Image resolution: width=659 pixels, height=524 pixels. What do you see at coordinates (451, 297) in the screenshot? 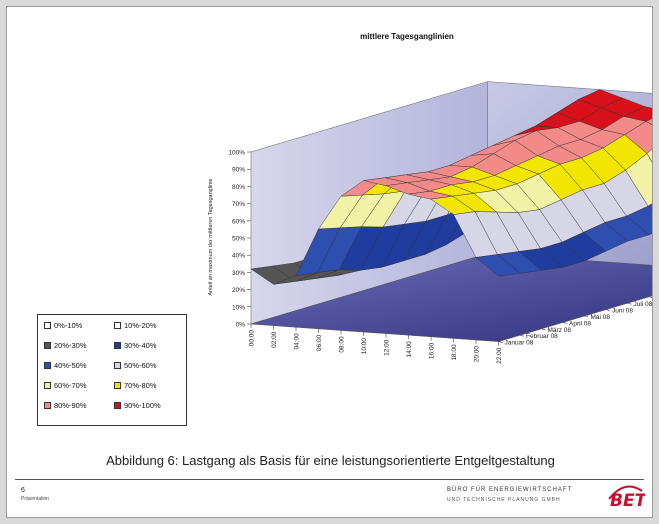
I see `floor` at bounding box center [451, 297].